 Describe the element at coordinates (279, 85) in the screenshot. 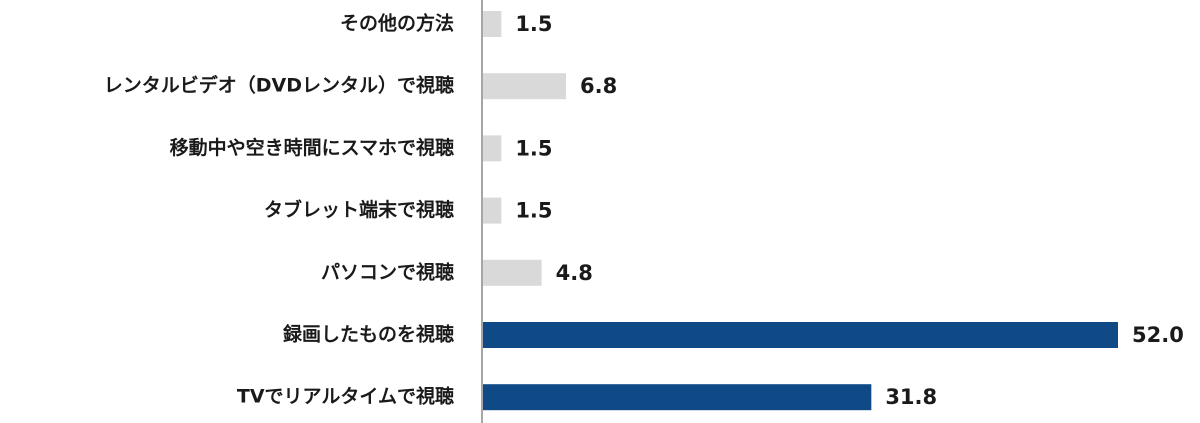

I see `category-label: レンタルビデオ（DVDレンタル）で視聴` at that location.